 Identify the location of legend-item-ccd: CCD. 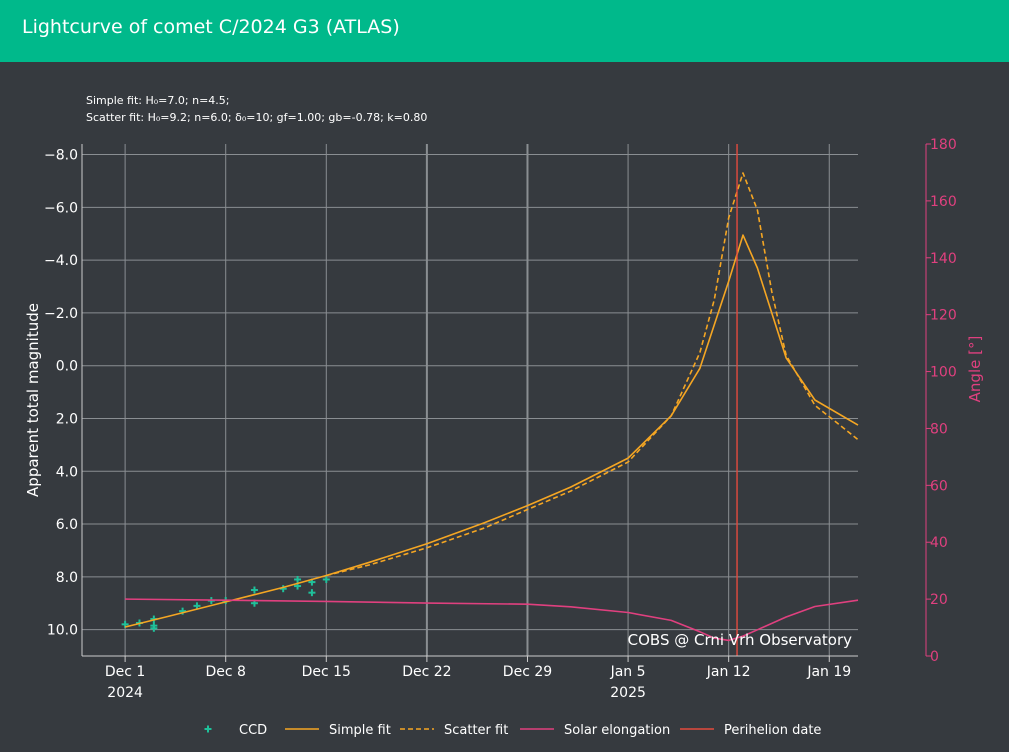
(236, 730).